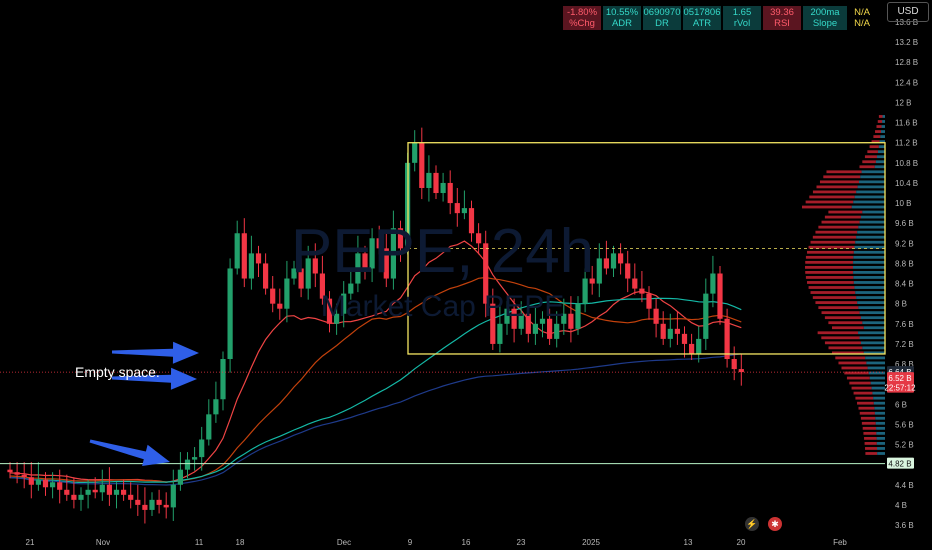  I want to click on x-tick-label: 16, so click(466, 542).